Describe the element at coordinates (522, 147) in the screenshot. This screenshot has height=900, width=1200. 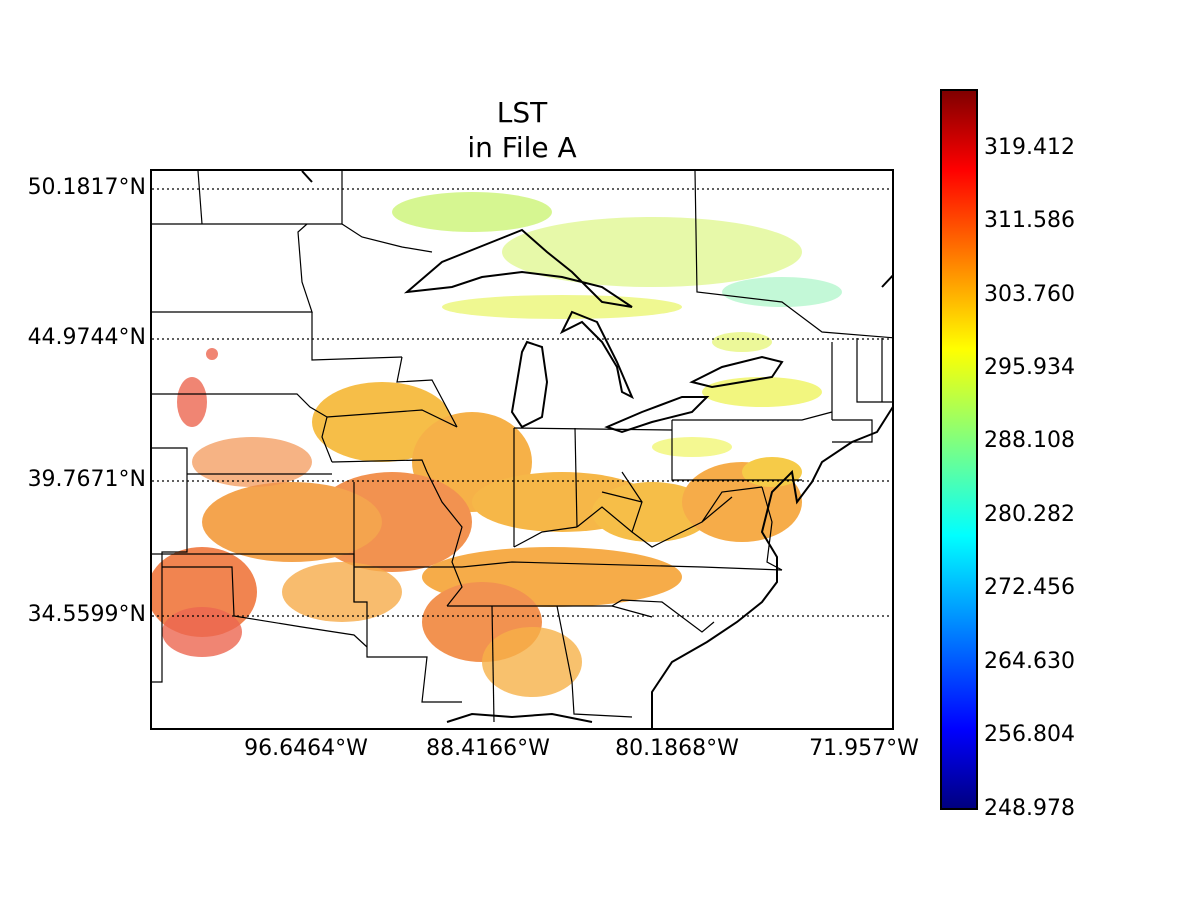
I see `map-subtitle: in File A` at that location.